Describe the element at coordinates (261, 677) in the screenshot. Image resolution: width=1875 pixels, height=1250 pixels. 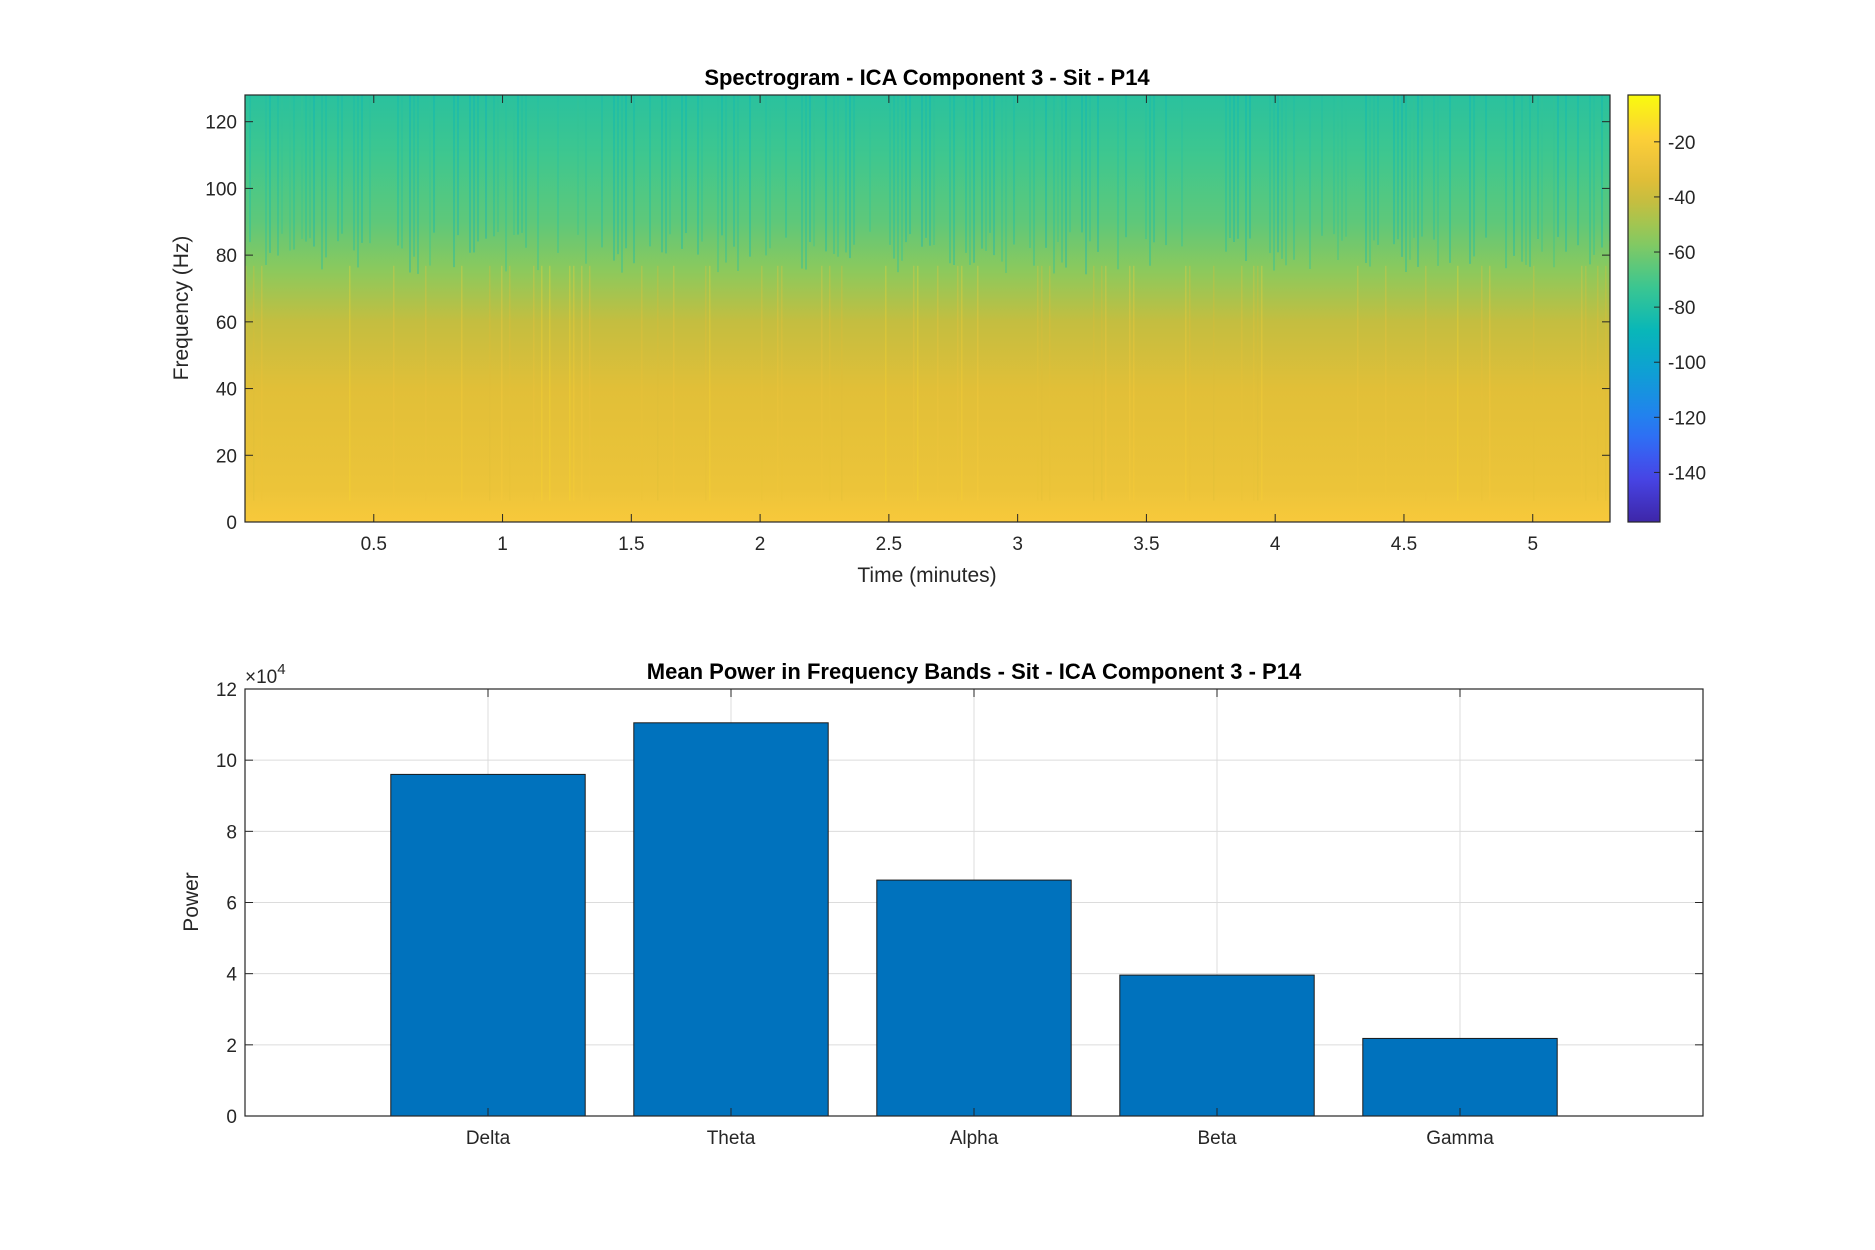
I see `bar-y-exponent-base: ×10` at that location.